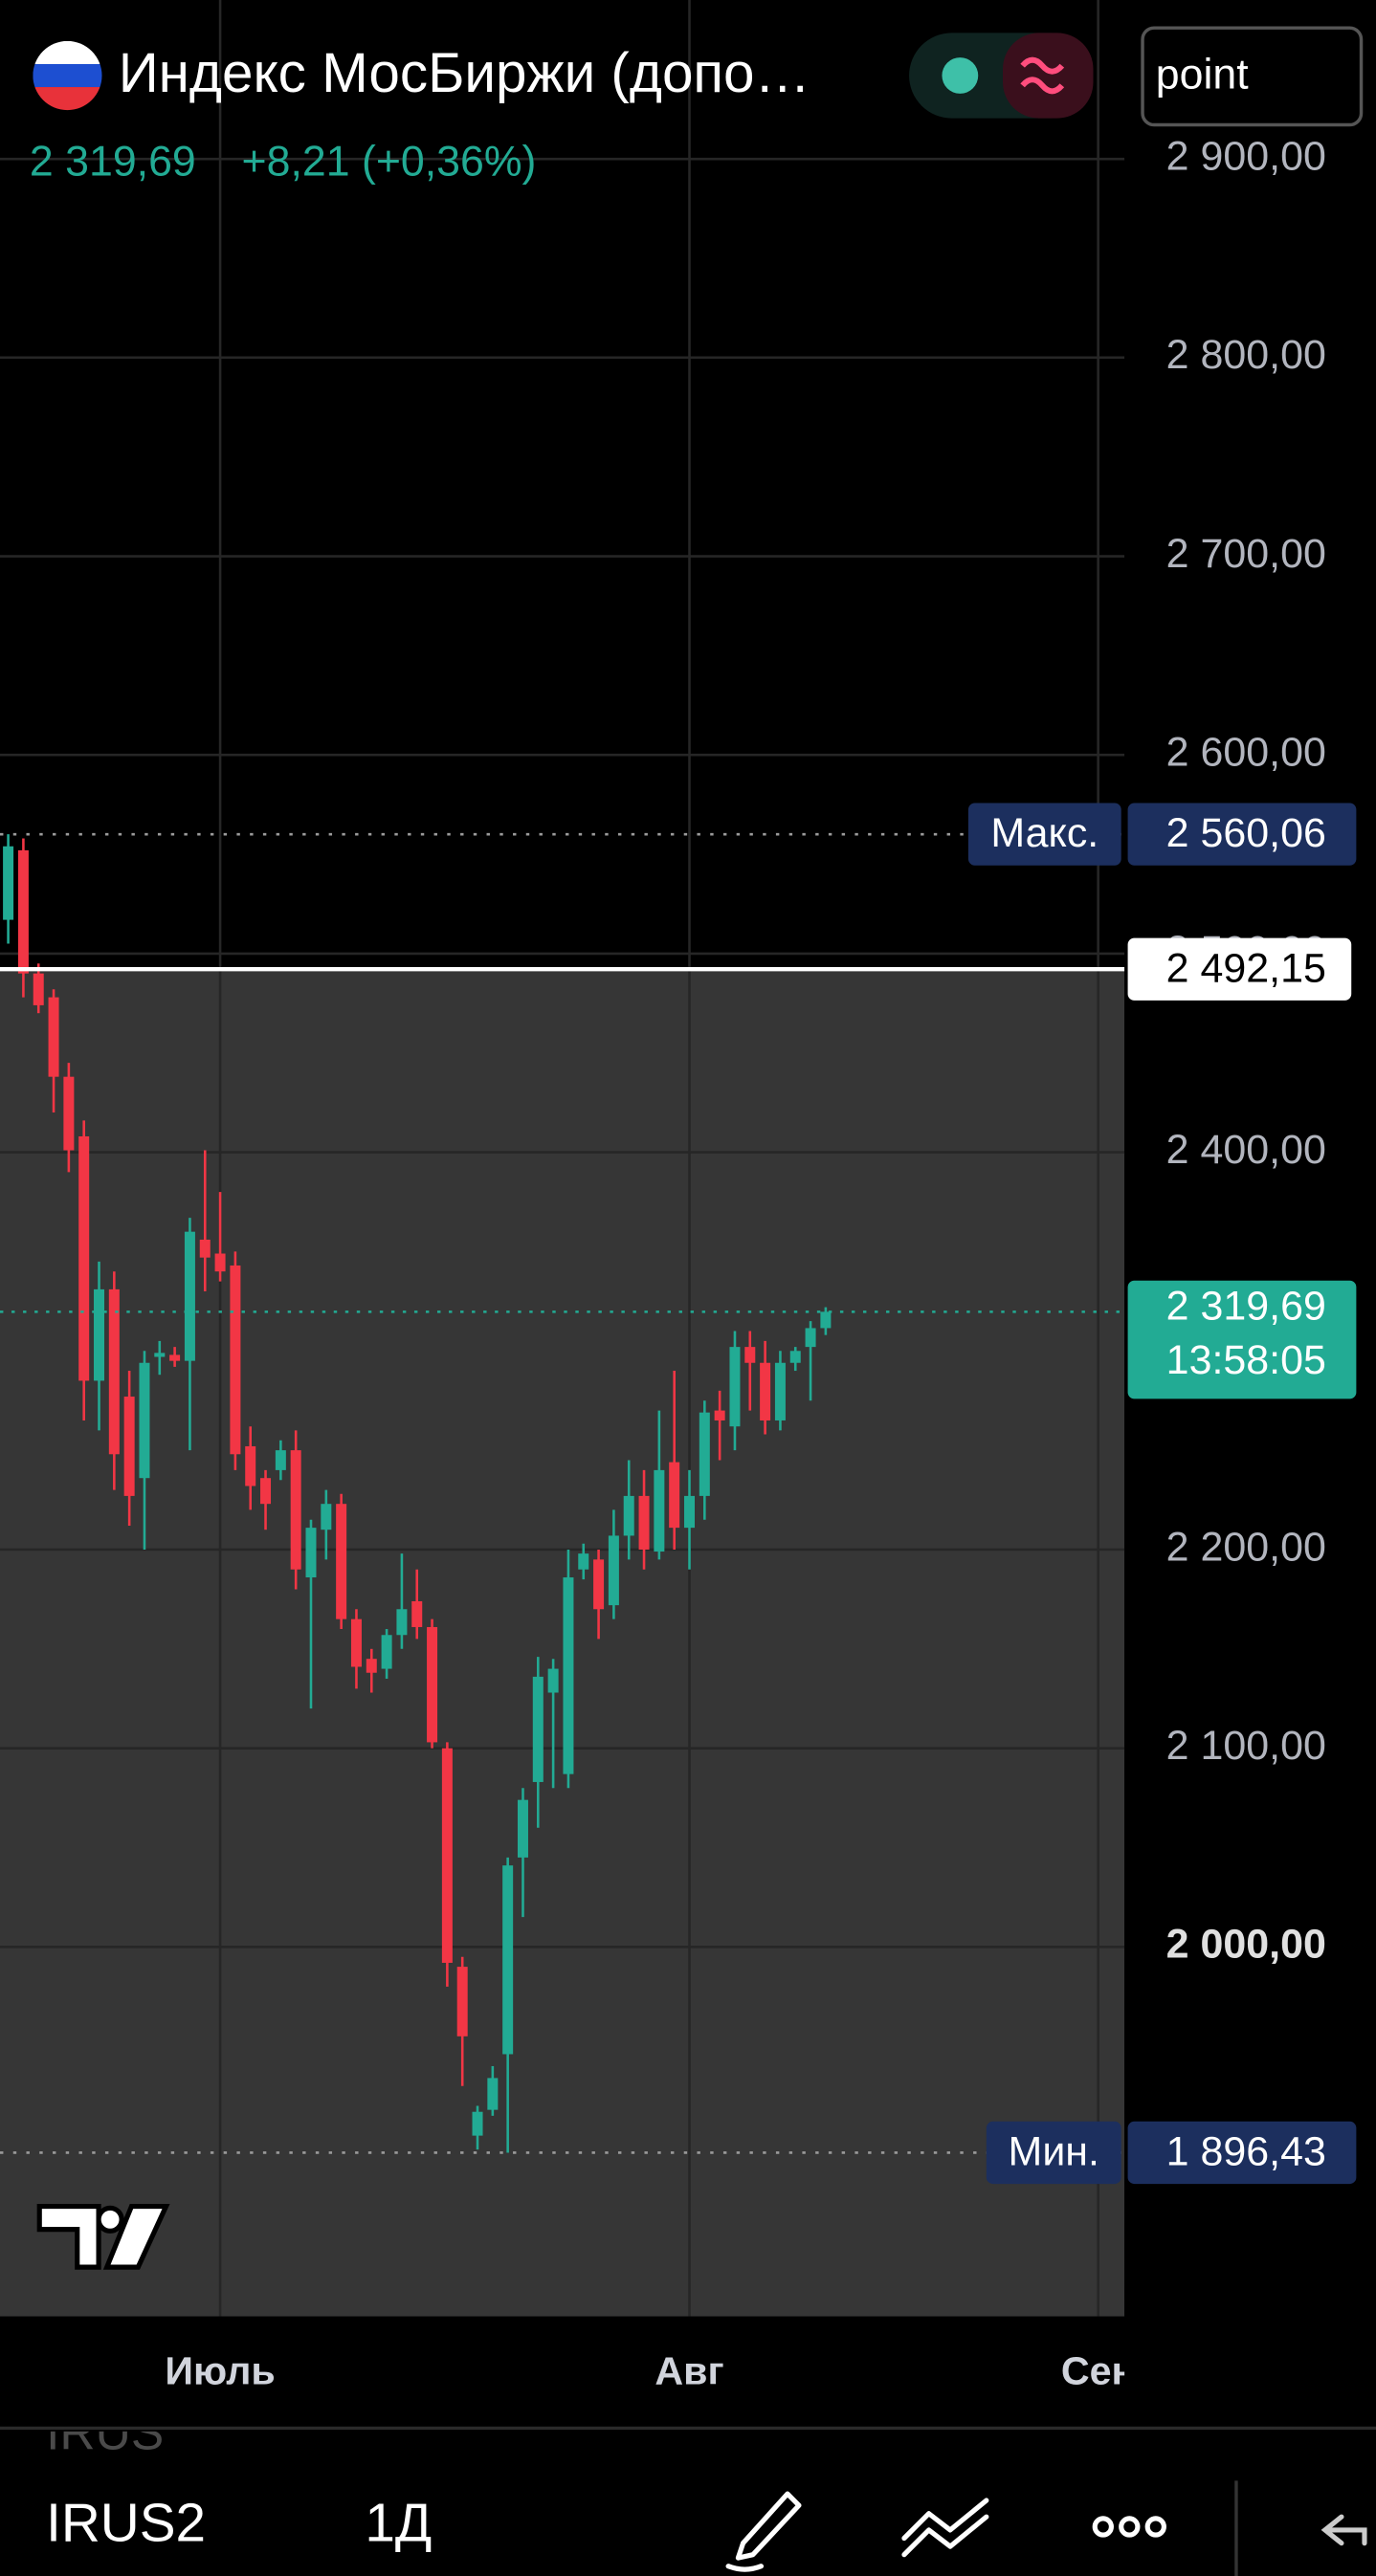  I want to click on y-tick-label: 2 400,00, so click(1246, 1150).